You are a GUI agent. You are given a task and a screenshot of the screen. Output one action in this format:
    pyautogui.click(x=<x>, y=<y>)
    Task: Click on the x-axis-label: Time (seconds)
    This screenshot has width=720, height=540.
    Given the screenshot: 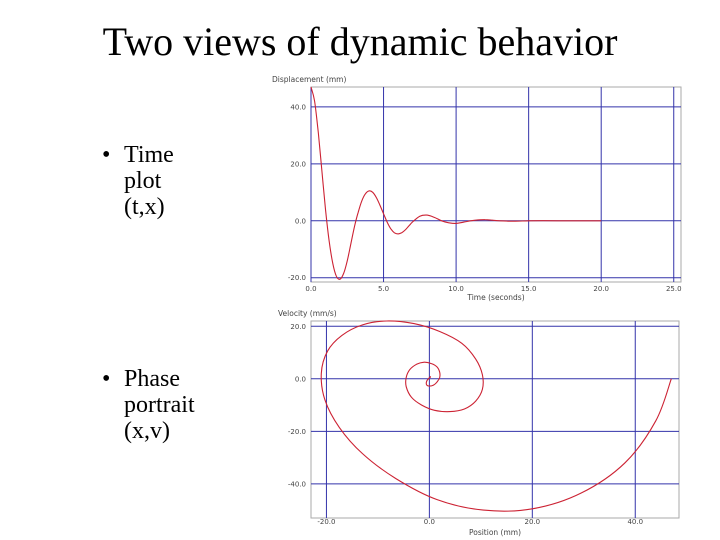 What is the action you would take?
    pyautogui.click(x=495, y=297)
    